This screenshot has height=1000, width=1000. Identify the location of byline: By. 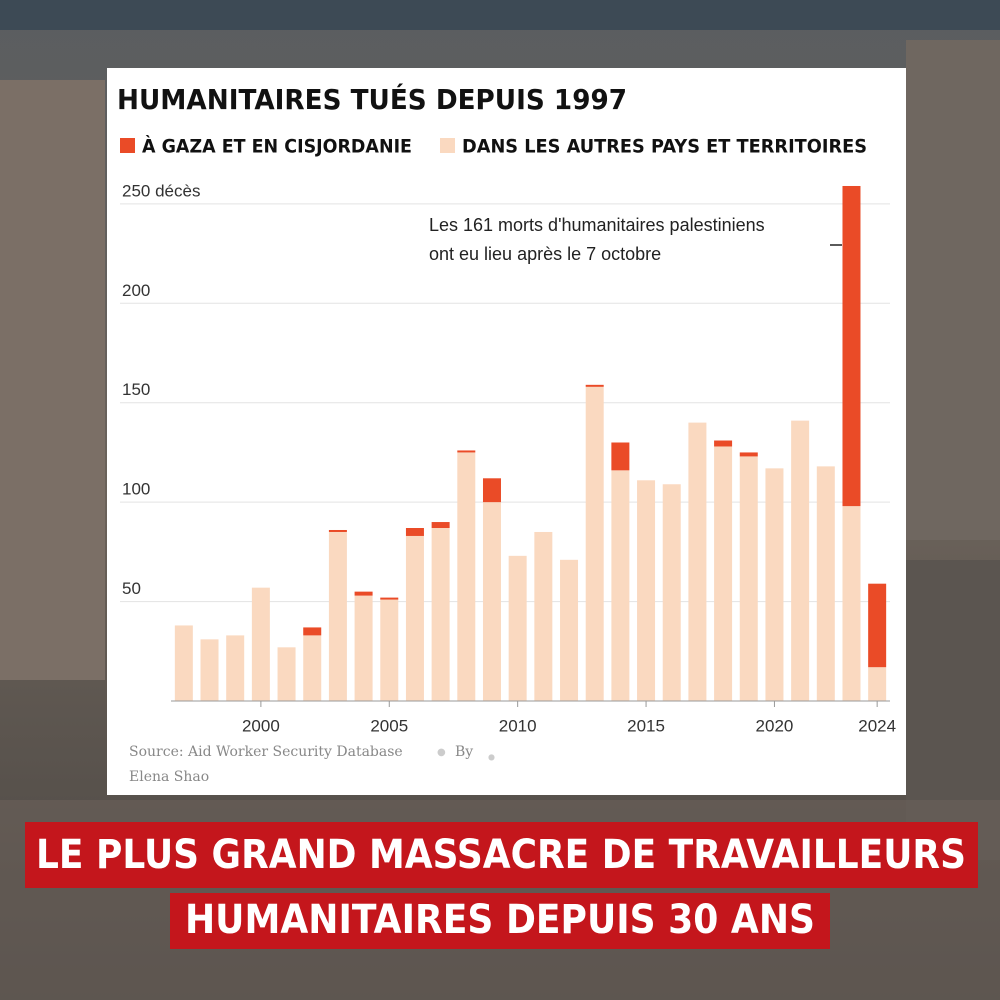
(464, 752).